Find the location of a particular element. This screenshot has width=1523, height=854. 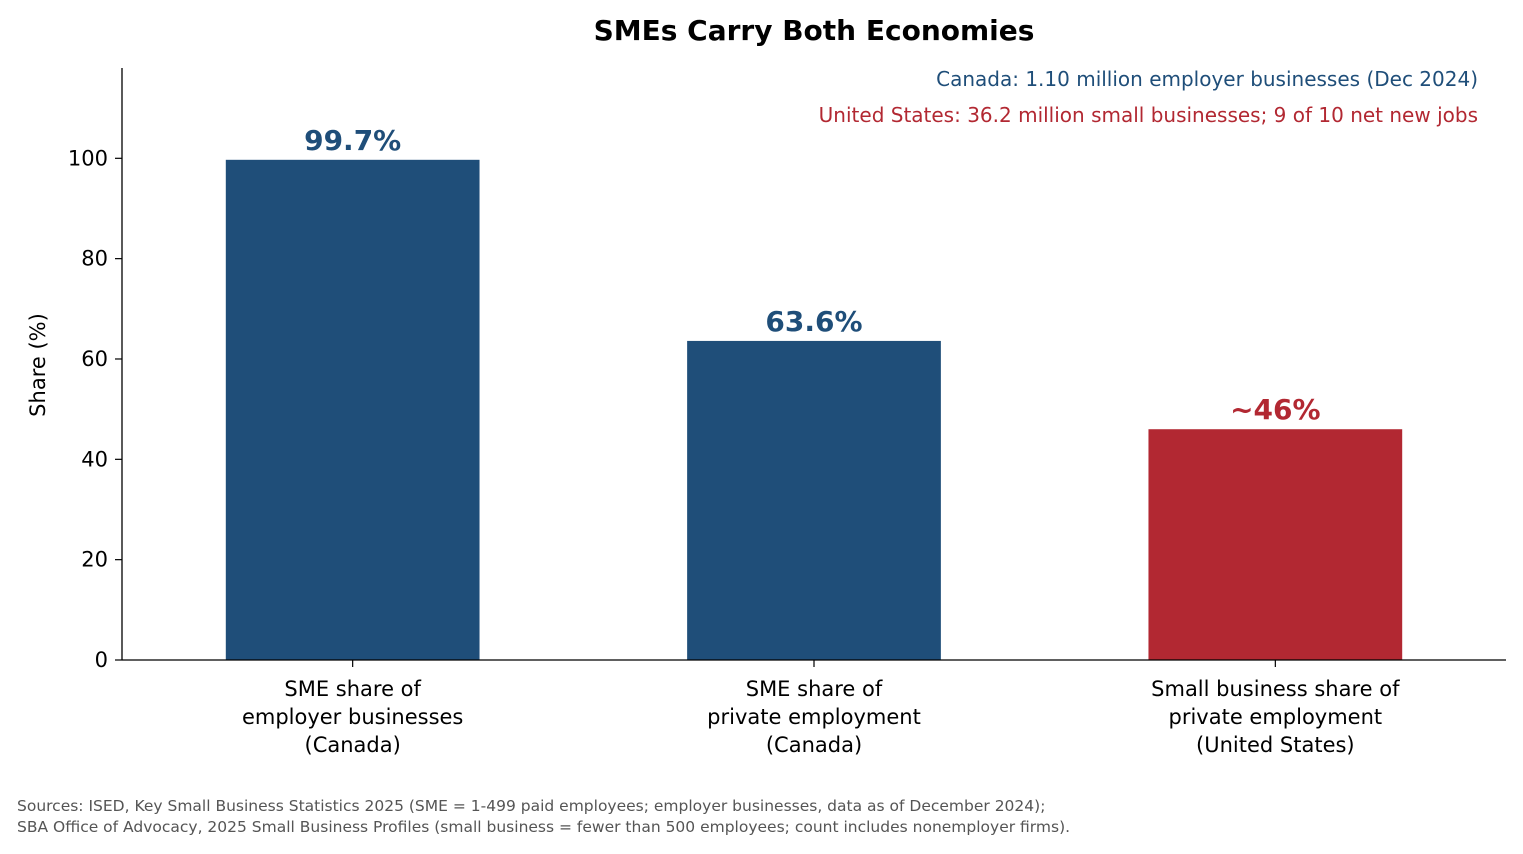

y-tick-label: 0 is located at coordinates (101, 660).